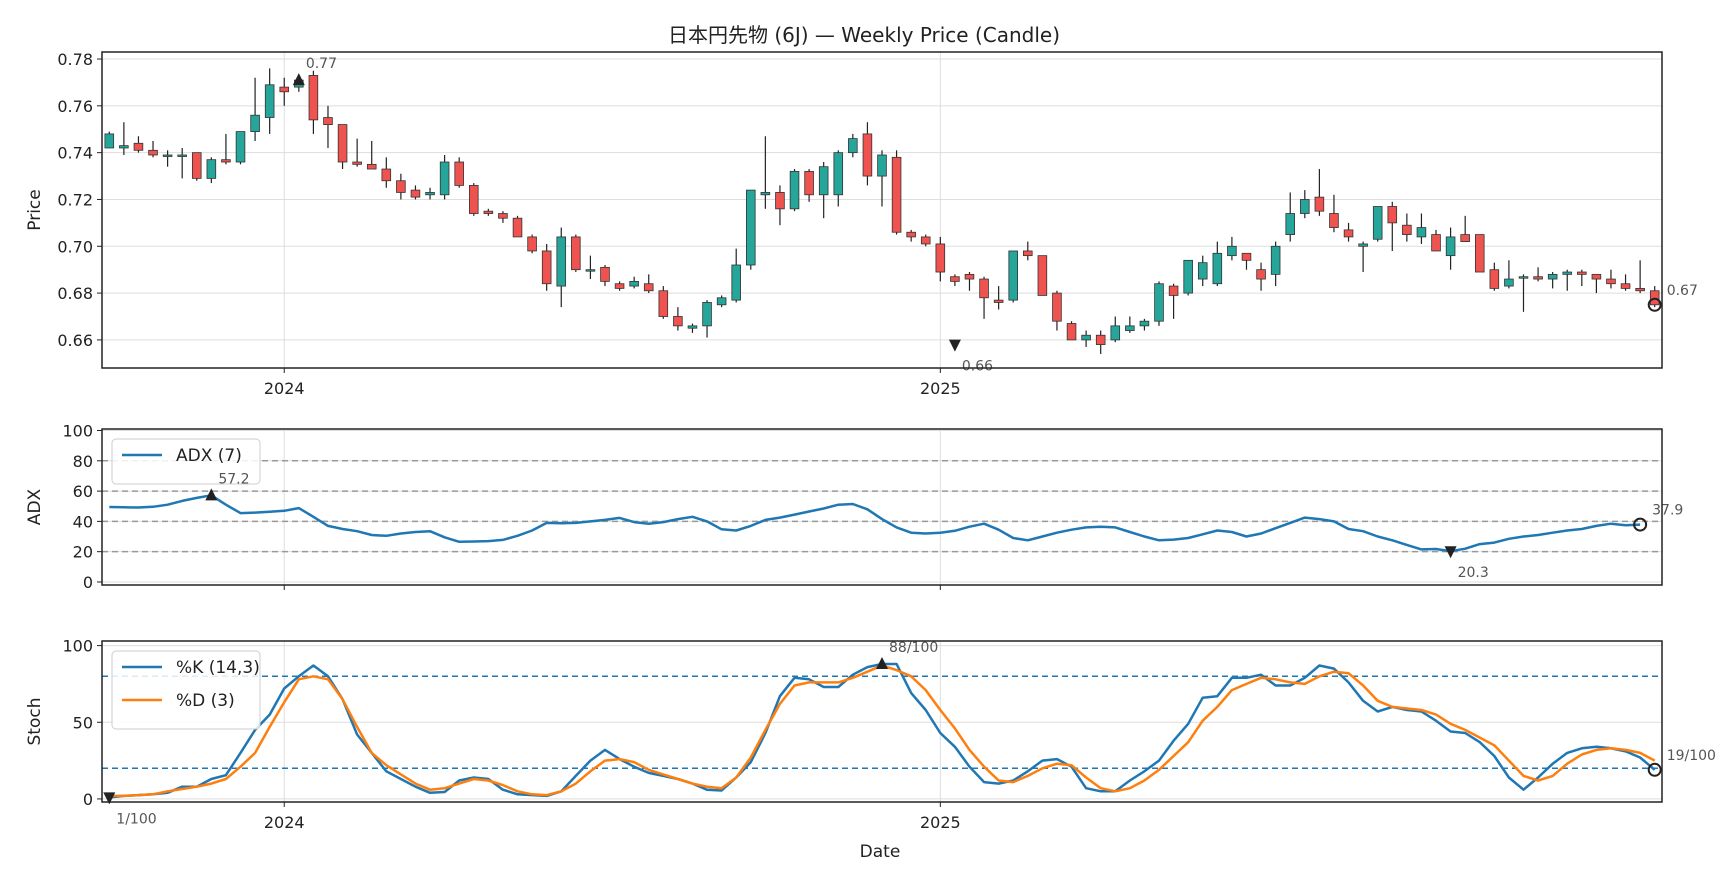  Describe the element at coordinates (880, 852) in the screenshot. I see `x-axis-label: Date` at that location.